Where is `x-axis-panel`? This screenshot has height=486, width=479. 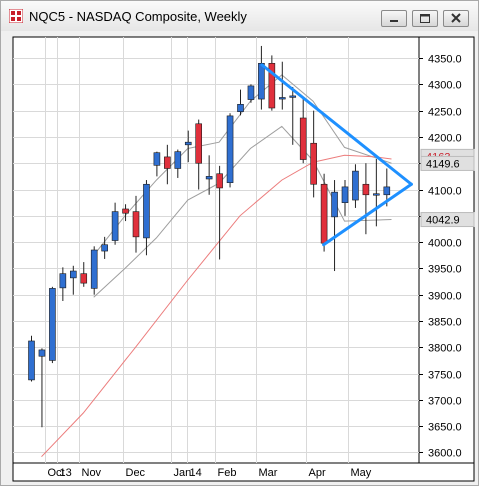 x-axis-panel is located at coordinates (243, 472).